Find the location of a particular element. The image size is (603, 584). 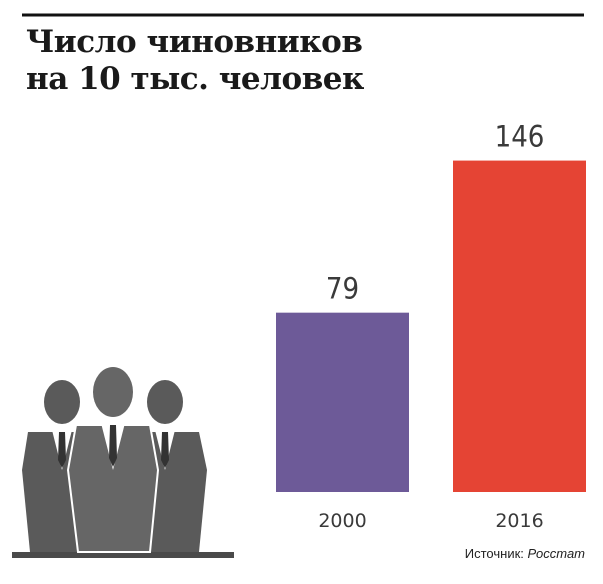

x-tick-label: 2016 is located at coordinates (519, 521).